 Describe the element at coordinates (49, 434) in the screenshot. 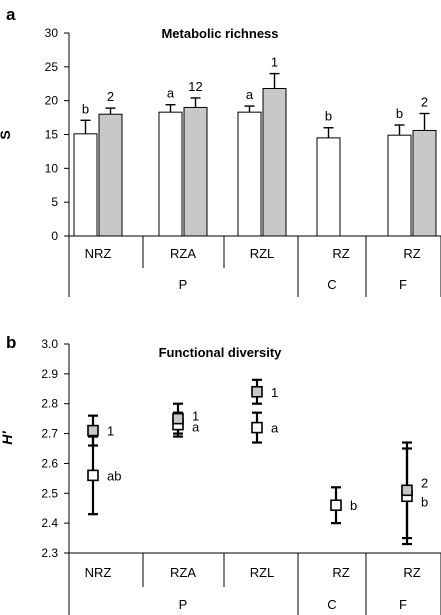

I see `y-tick-label: 2.7` at that location.